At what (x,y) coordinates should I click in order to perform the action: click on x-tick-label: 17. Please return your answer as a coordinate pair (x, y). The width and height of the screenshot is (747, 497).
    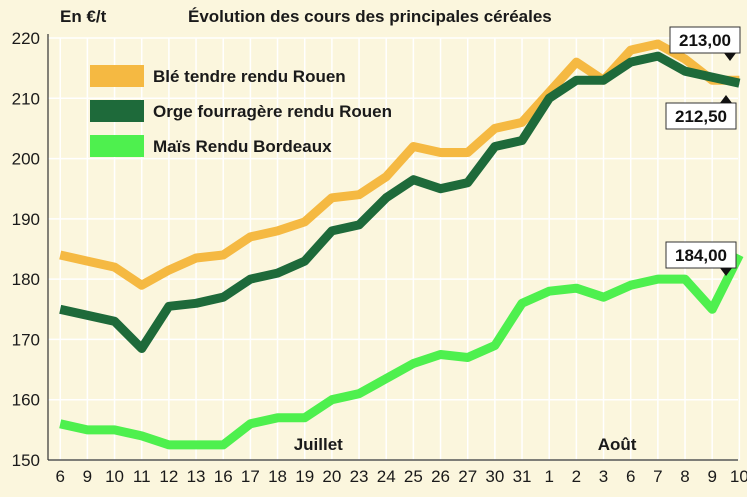
    Looking at the image, I should click on (250, 476).